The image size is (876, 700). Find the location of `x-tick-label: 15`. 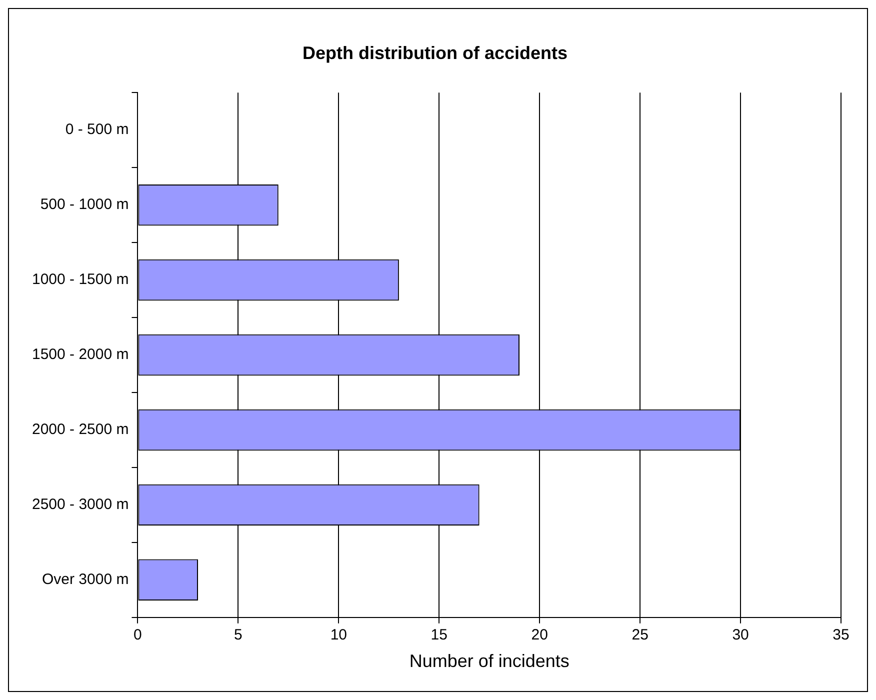

x-tick-label: 15 is located at coordinates (439, 635).